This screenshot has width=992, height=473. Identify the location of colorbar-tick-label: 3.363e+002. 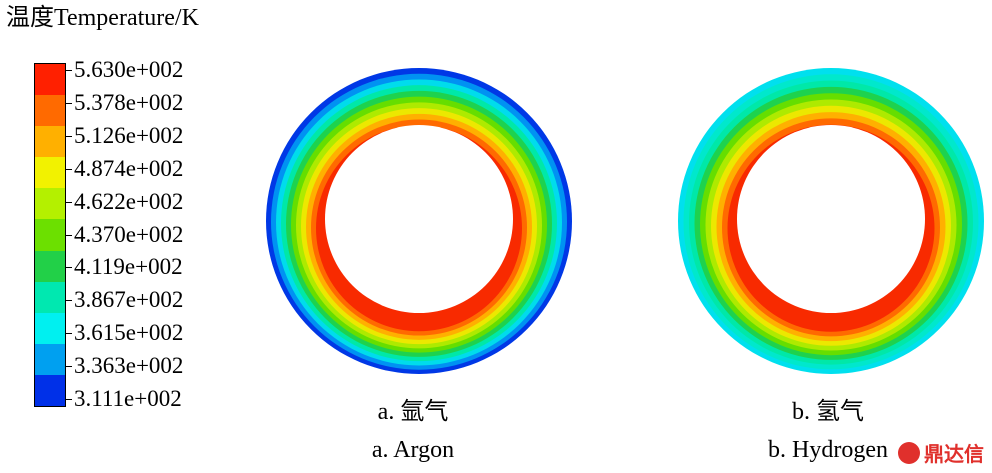
(129, 366).